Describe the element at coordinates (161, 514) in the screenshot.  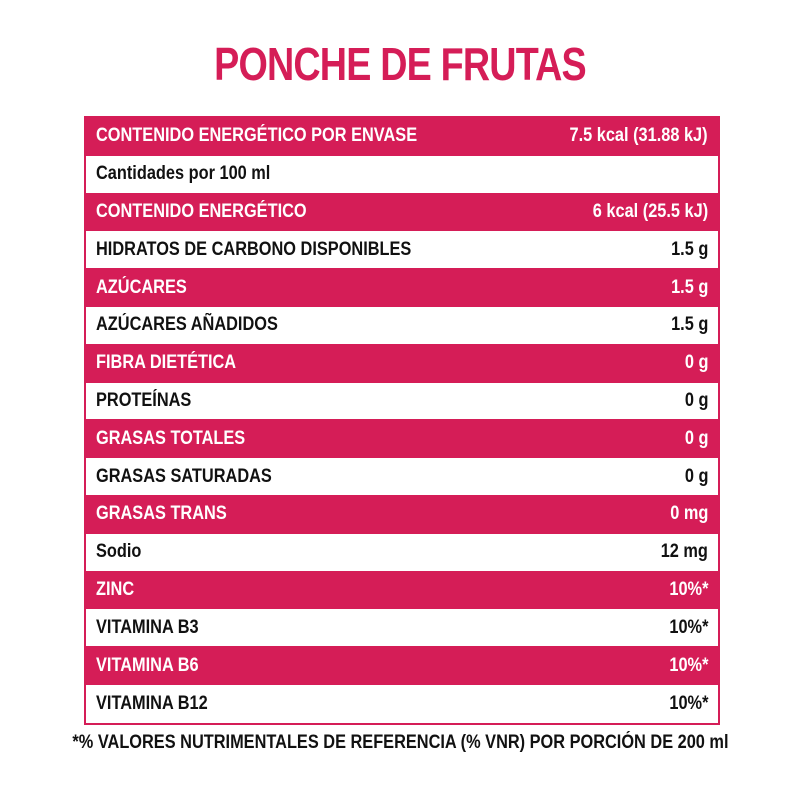
I see `row-label: GRASAS TRANS` at that location.